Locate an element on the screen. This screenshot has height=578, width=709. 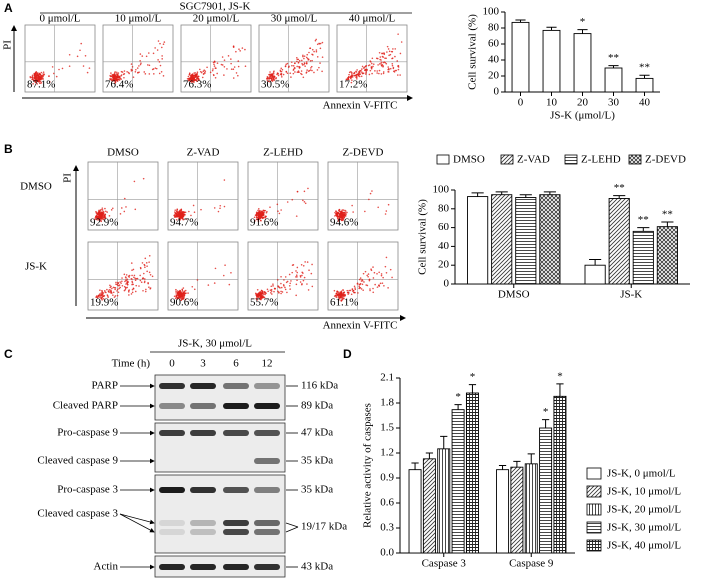
label-arrow is located at coordinates (137, 523).